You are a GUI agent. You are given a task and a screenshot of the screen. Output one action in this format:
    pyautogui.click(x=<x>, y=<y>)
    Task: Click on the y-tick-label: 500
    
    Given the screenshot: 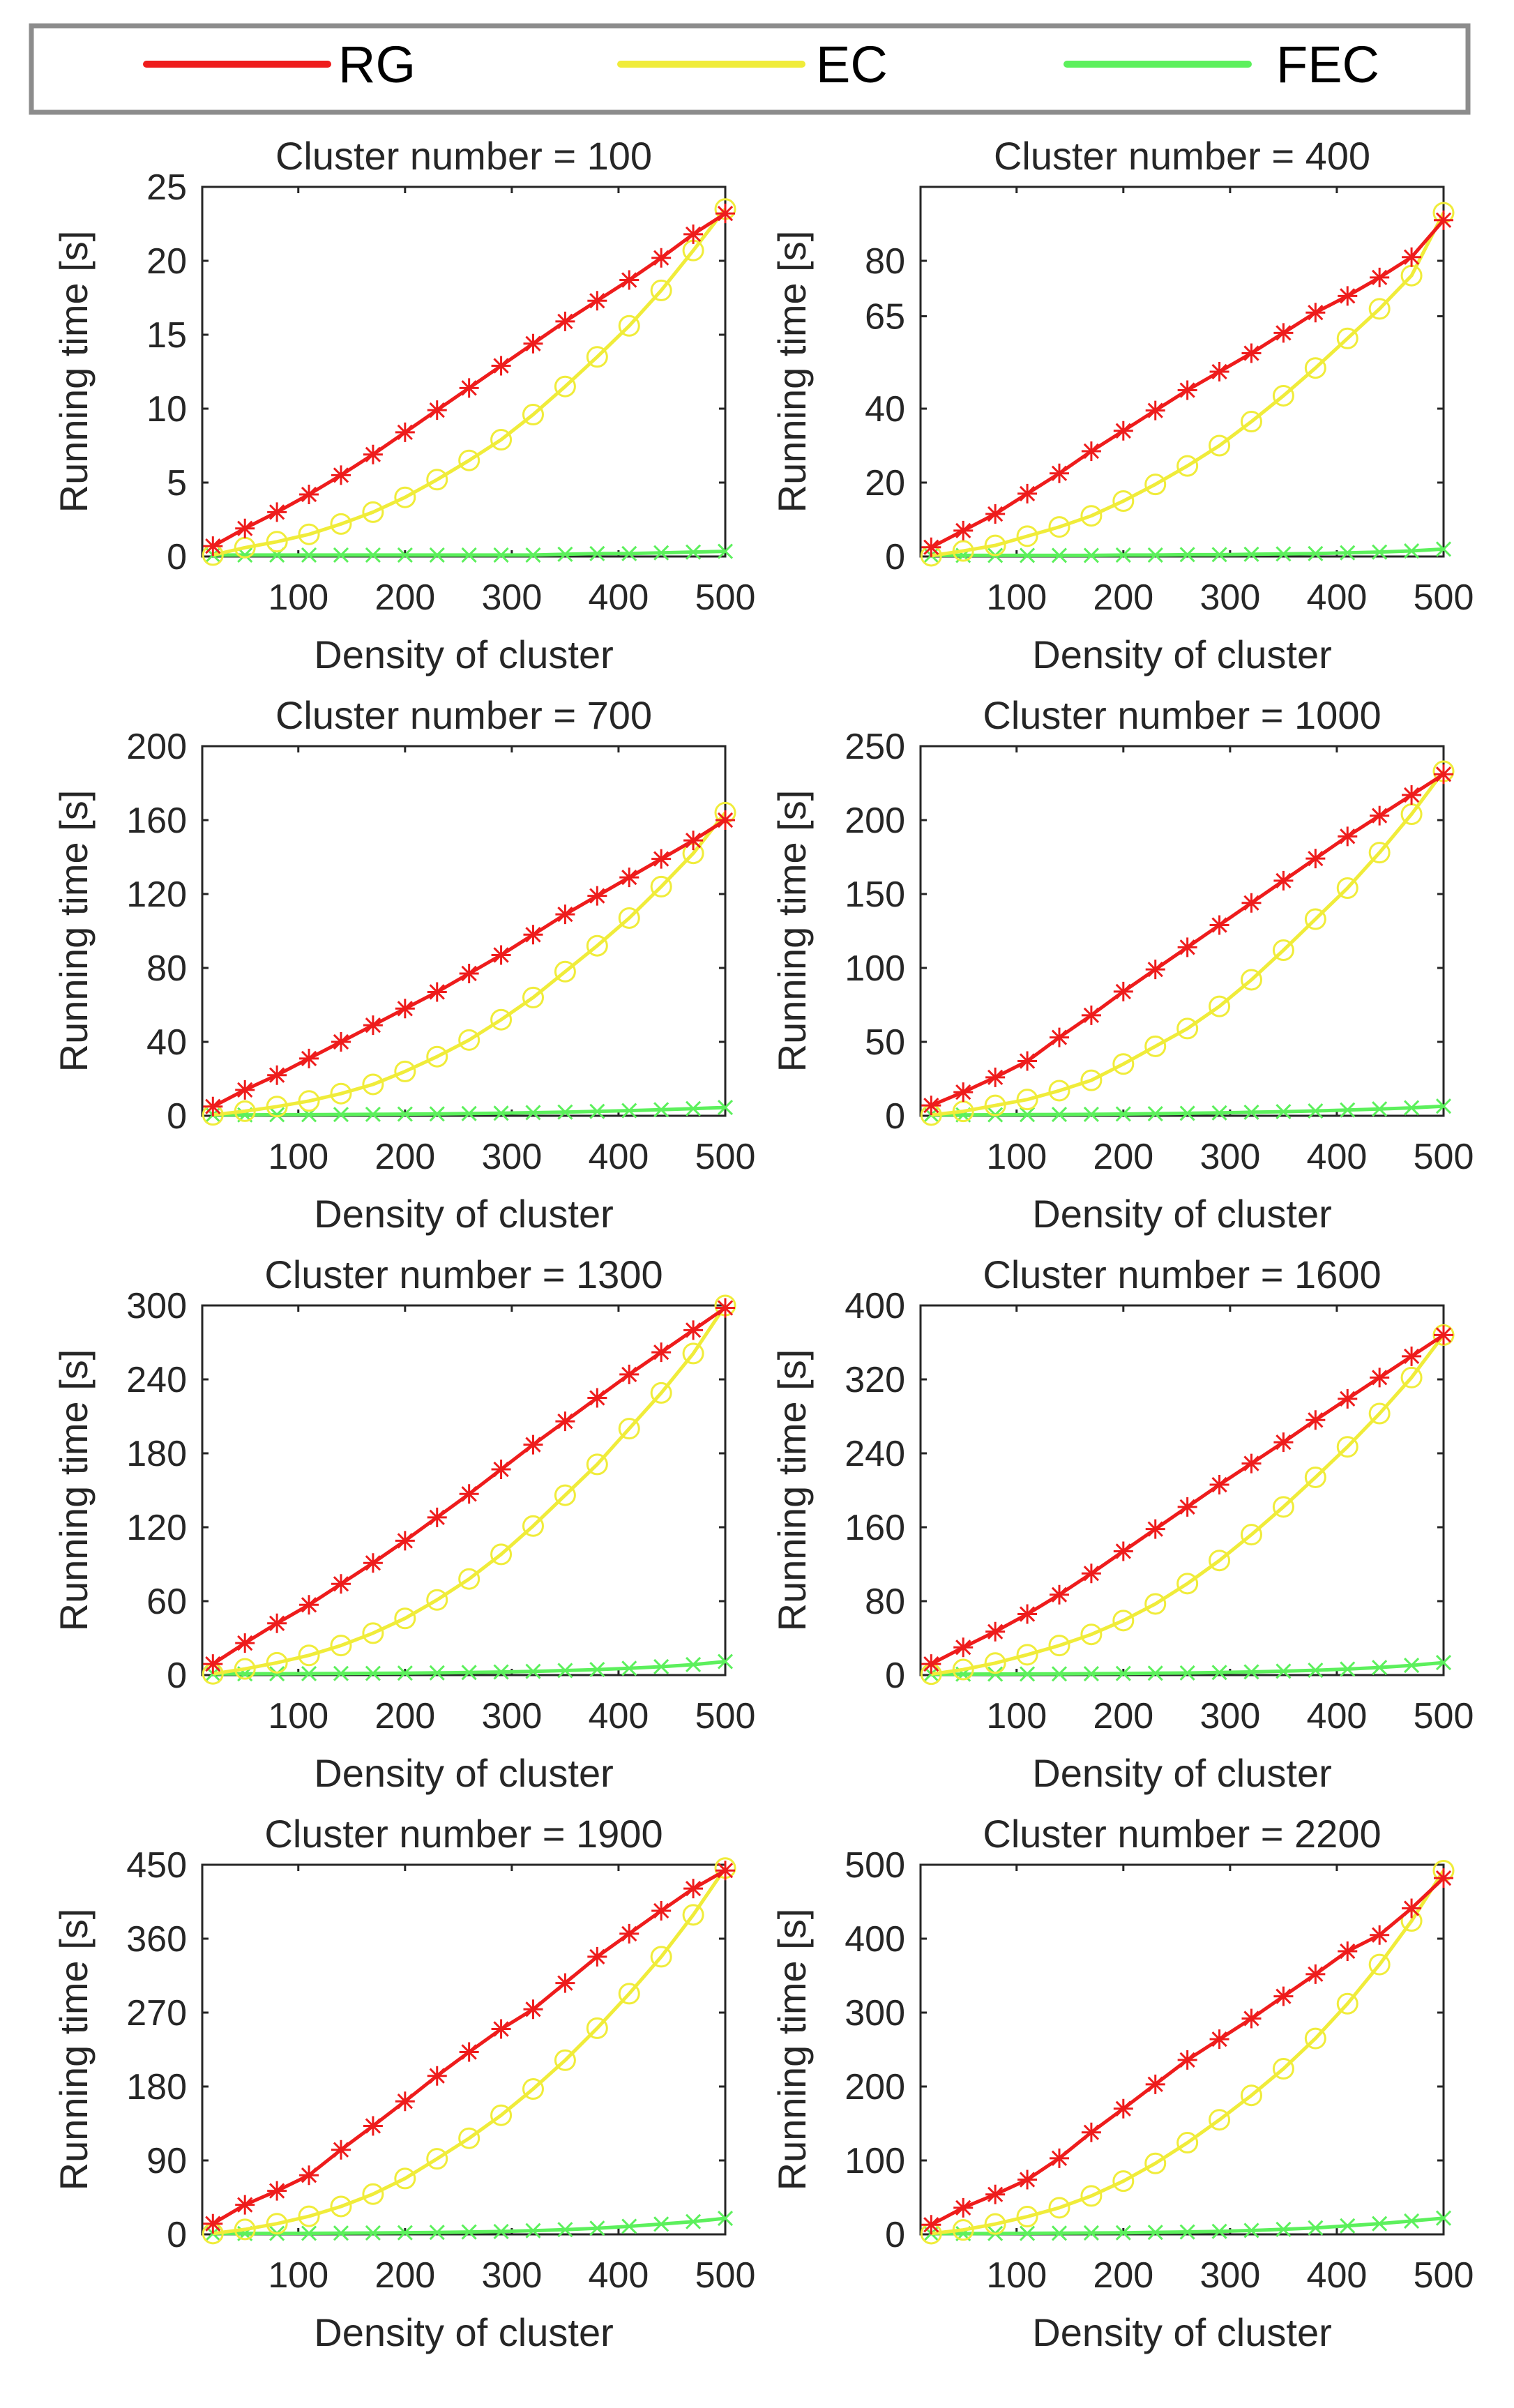 What is the action you would take?
    pyautogui.click(x=875, y=1865)
    